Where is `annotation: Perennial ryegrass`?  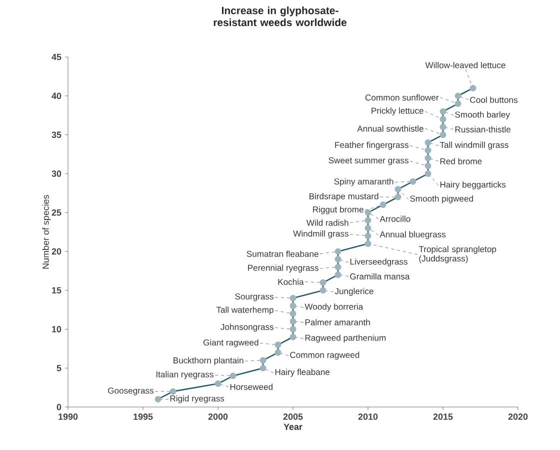
annotation: Perennial ryegrass is located at coordinates (283, 268).